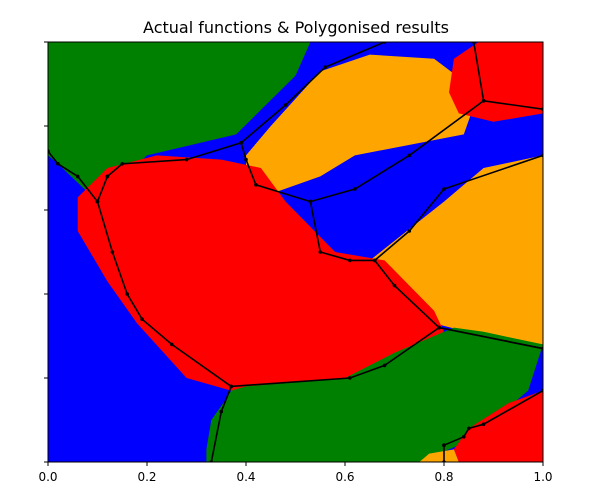  Describe the element at coordinates (443, 477) in the screenshot. I see `x-tick-label: 0.8` at that location.